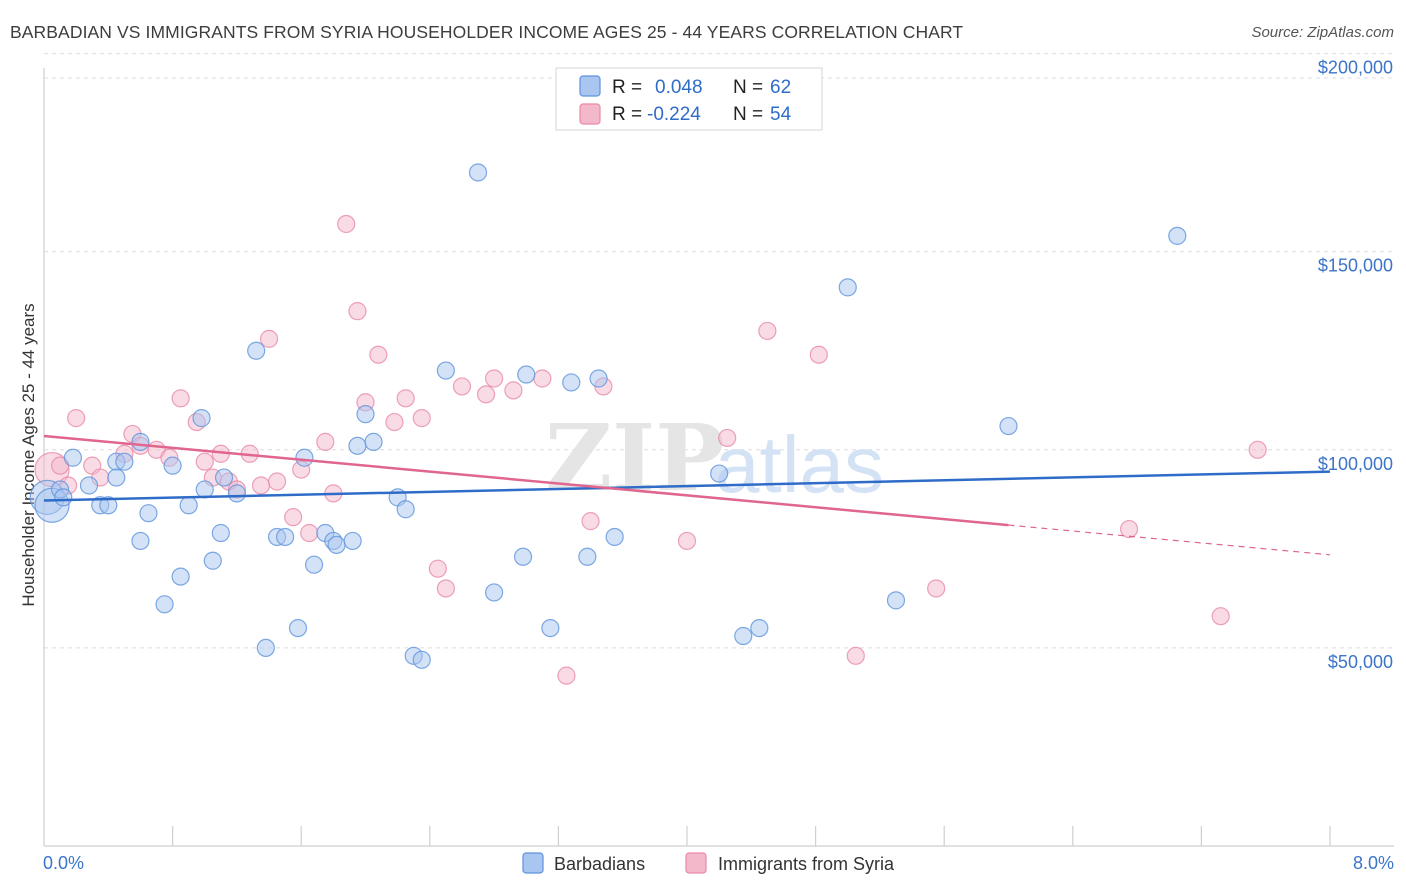 This screenshot has width=1406, height=892. Describe the element at coordinates (627, 114) in the screenshot. I see `legend-r-label-2: R =` at that location.